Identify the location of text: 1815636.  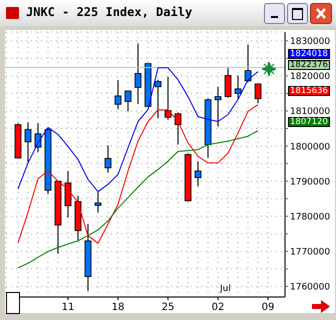
(309, 91).